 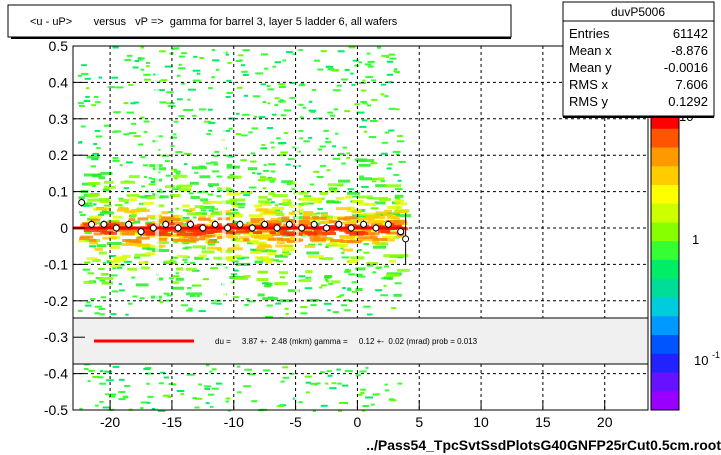 What do you see at coordinates (686, 67) in the screenshot?
I see `stats-value: -0.0016` at bounding box center [686, 67].